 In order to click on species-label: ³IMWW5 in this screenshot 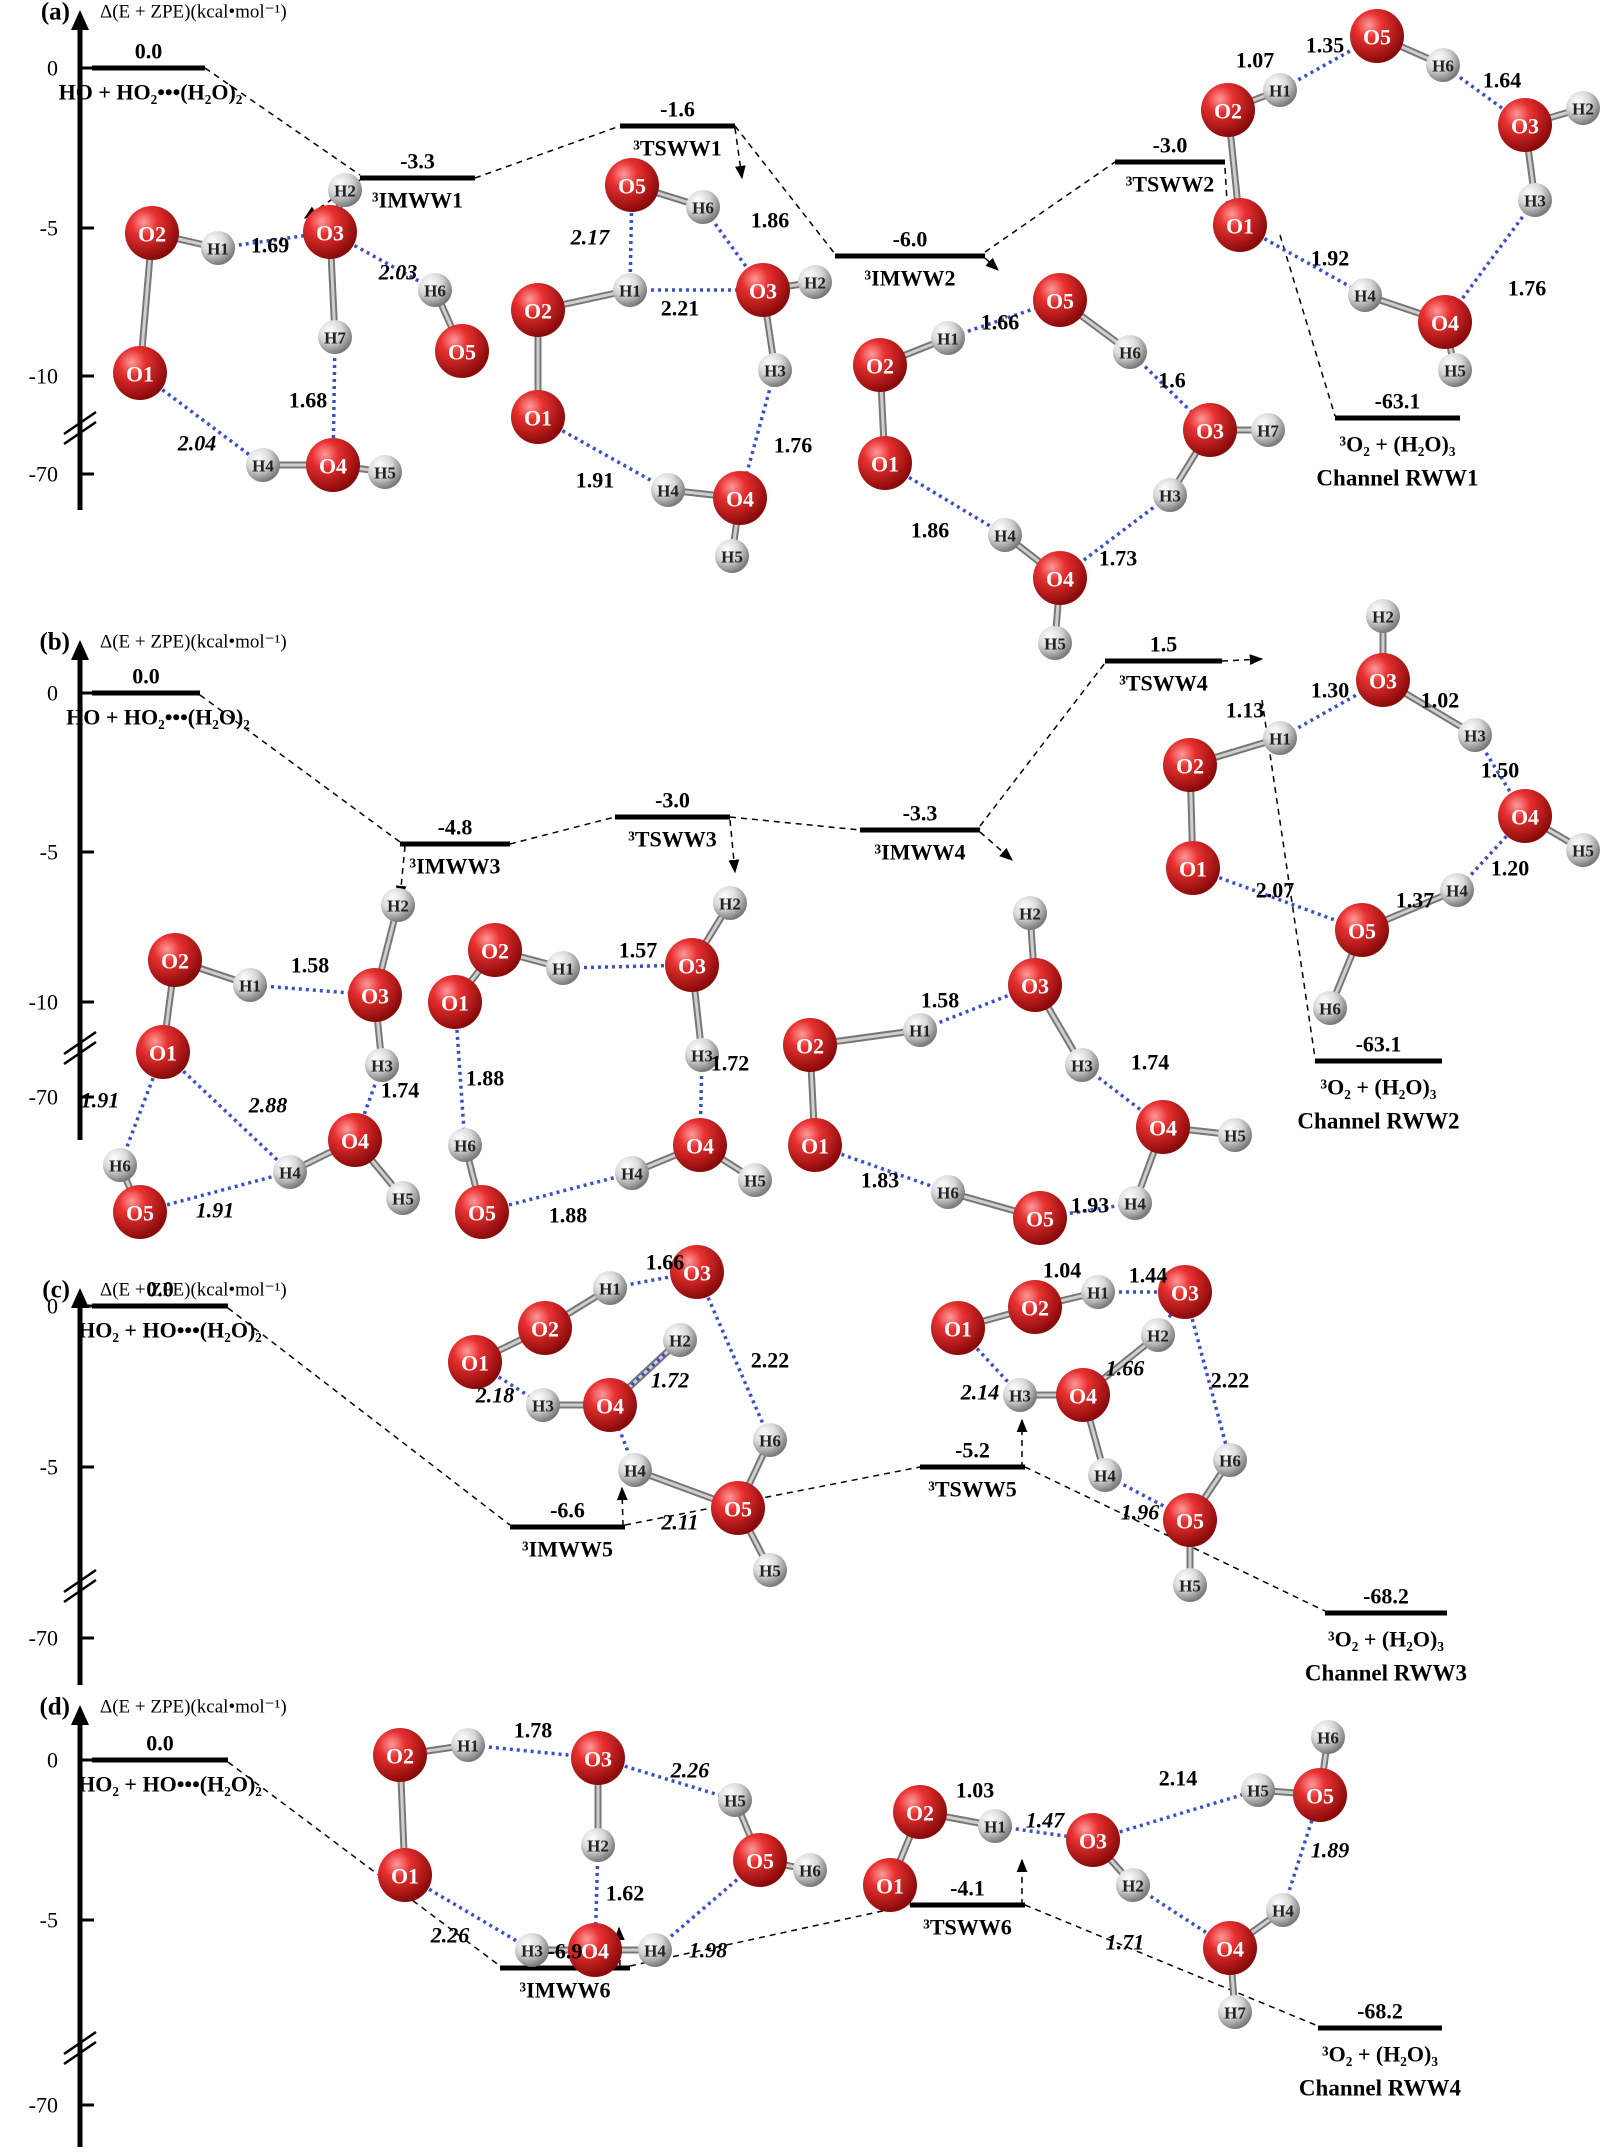, I will do `click(567, 1549)`.